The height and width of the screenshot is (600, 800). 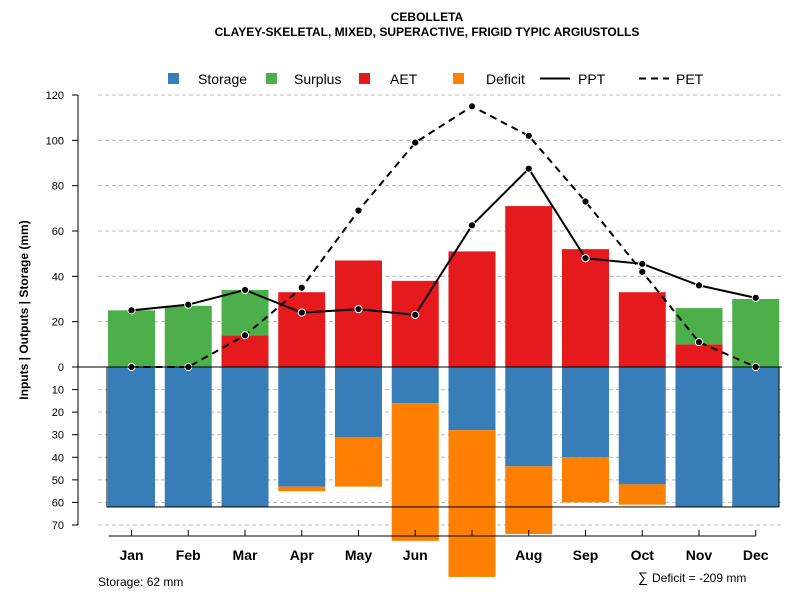 I want to click on y-tick-label-lower-10: 10, so click(x=58, y=391).